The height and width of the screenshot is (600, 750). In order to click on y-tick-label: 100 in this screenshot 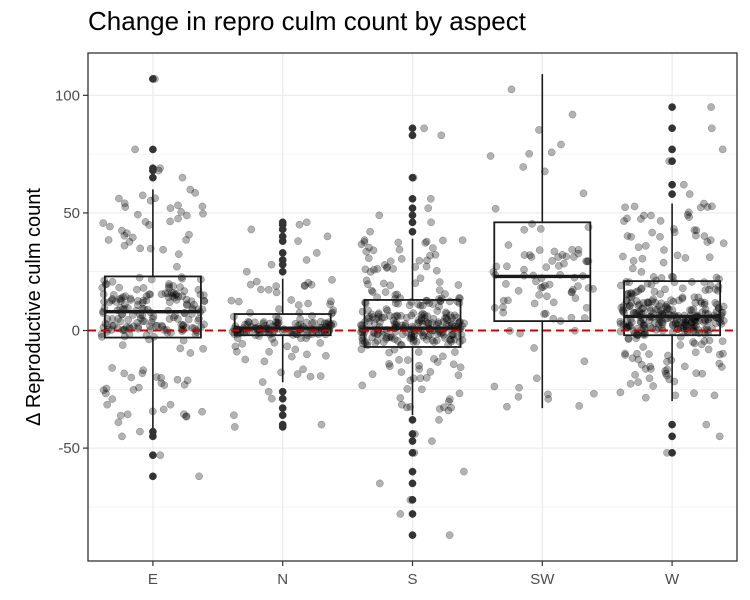, I will do `click(67, 95)`.